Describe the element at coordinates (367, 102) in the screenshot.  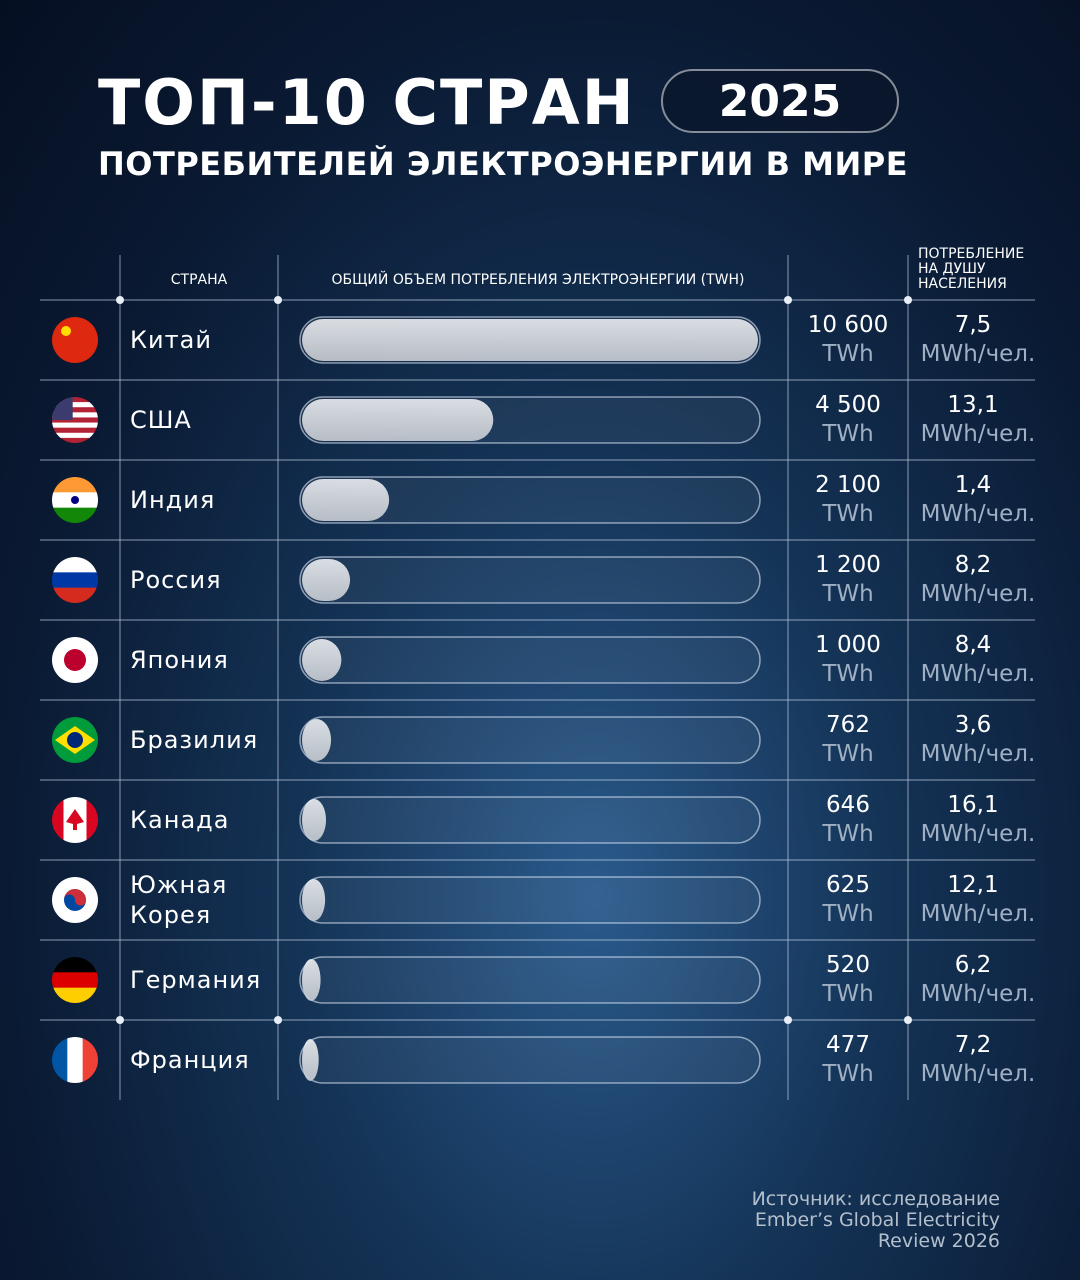
I see `title: ТОП-10 СТРАН` at that location.